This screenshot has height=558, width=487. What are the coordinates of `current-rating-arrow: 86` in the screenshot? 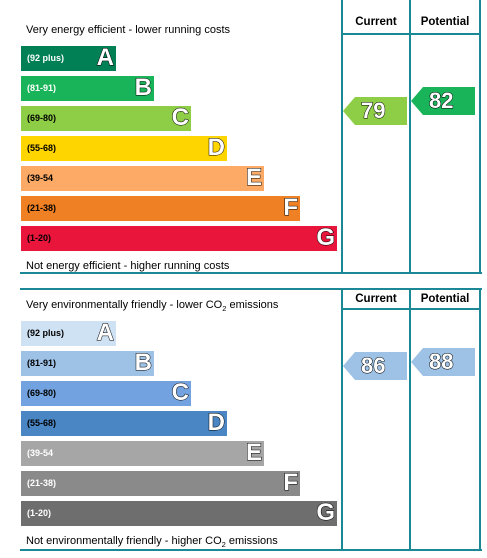 It's located at (375, 366).